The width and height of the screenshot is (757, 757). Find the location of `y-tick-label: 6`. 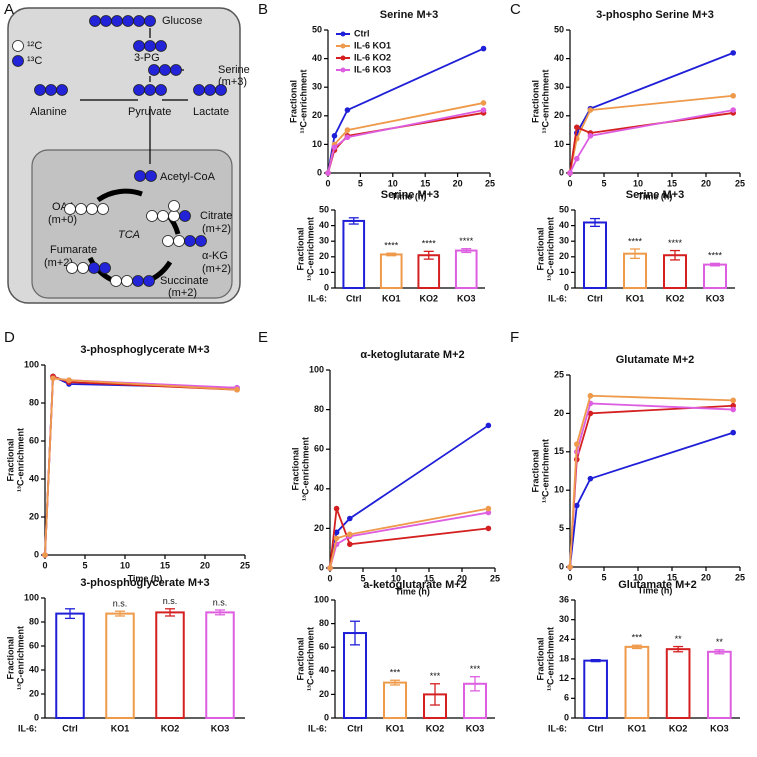

y-tick-label: 6 is located at coordinates (566, 698).